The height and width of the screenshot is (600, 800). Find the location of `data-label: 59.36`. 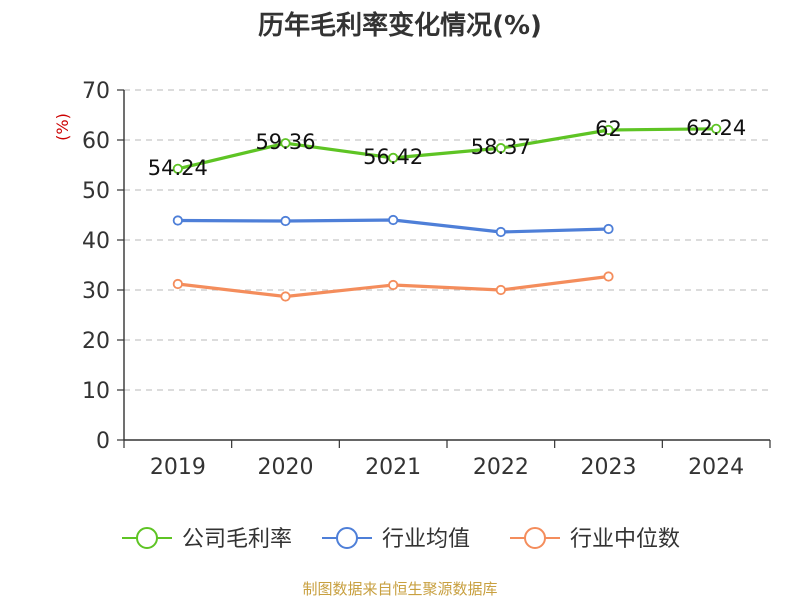

data-label: 59.36 is located at coordinates (285, 142).